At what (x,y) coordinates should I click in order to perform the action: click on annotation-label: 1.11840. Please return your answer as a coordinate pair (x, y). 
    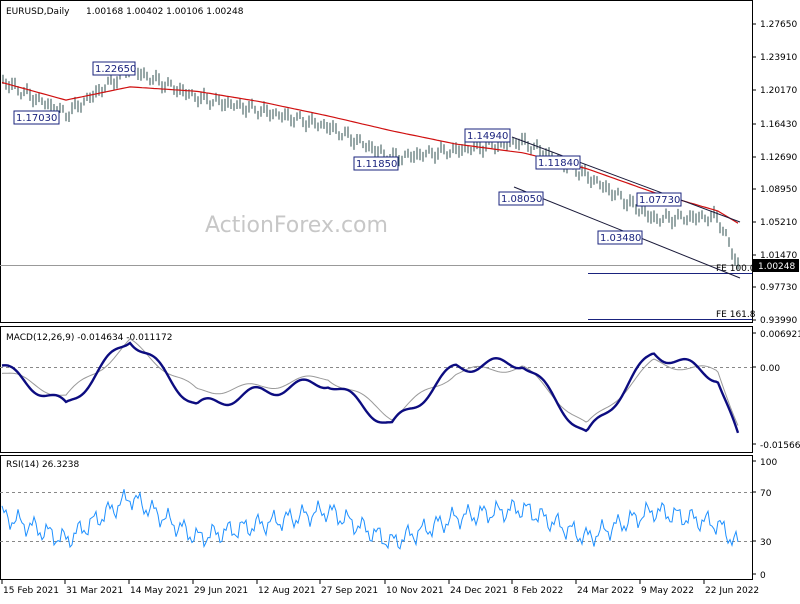
    Looking at the image, I should click on (558, 163).